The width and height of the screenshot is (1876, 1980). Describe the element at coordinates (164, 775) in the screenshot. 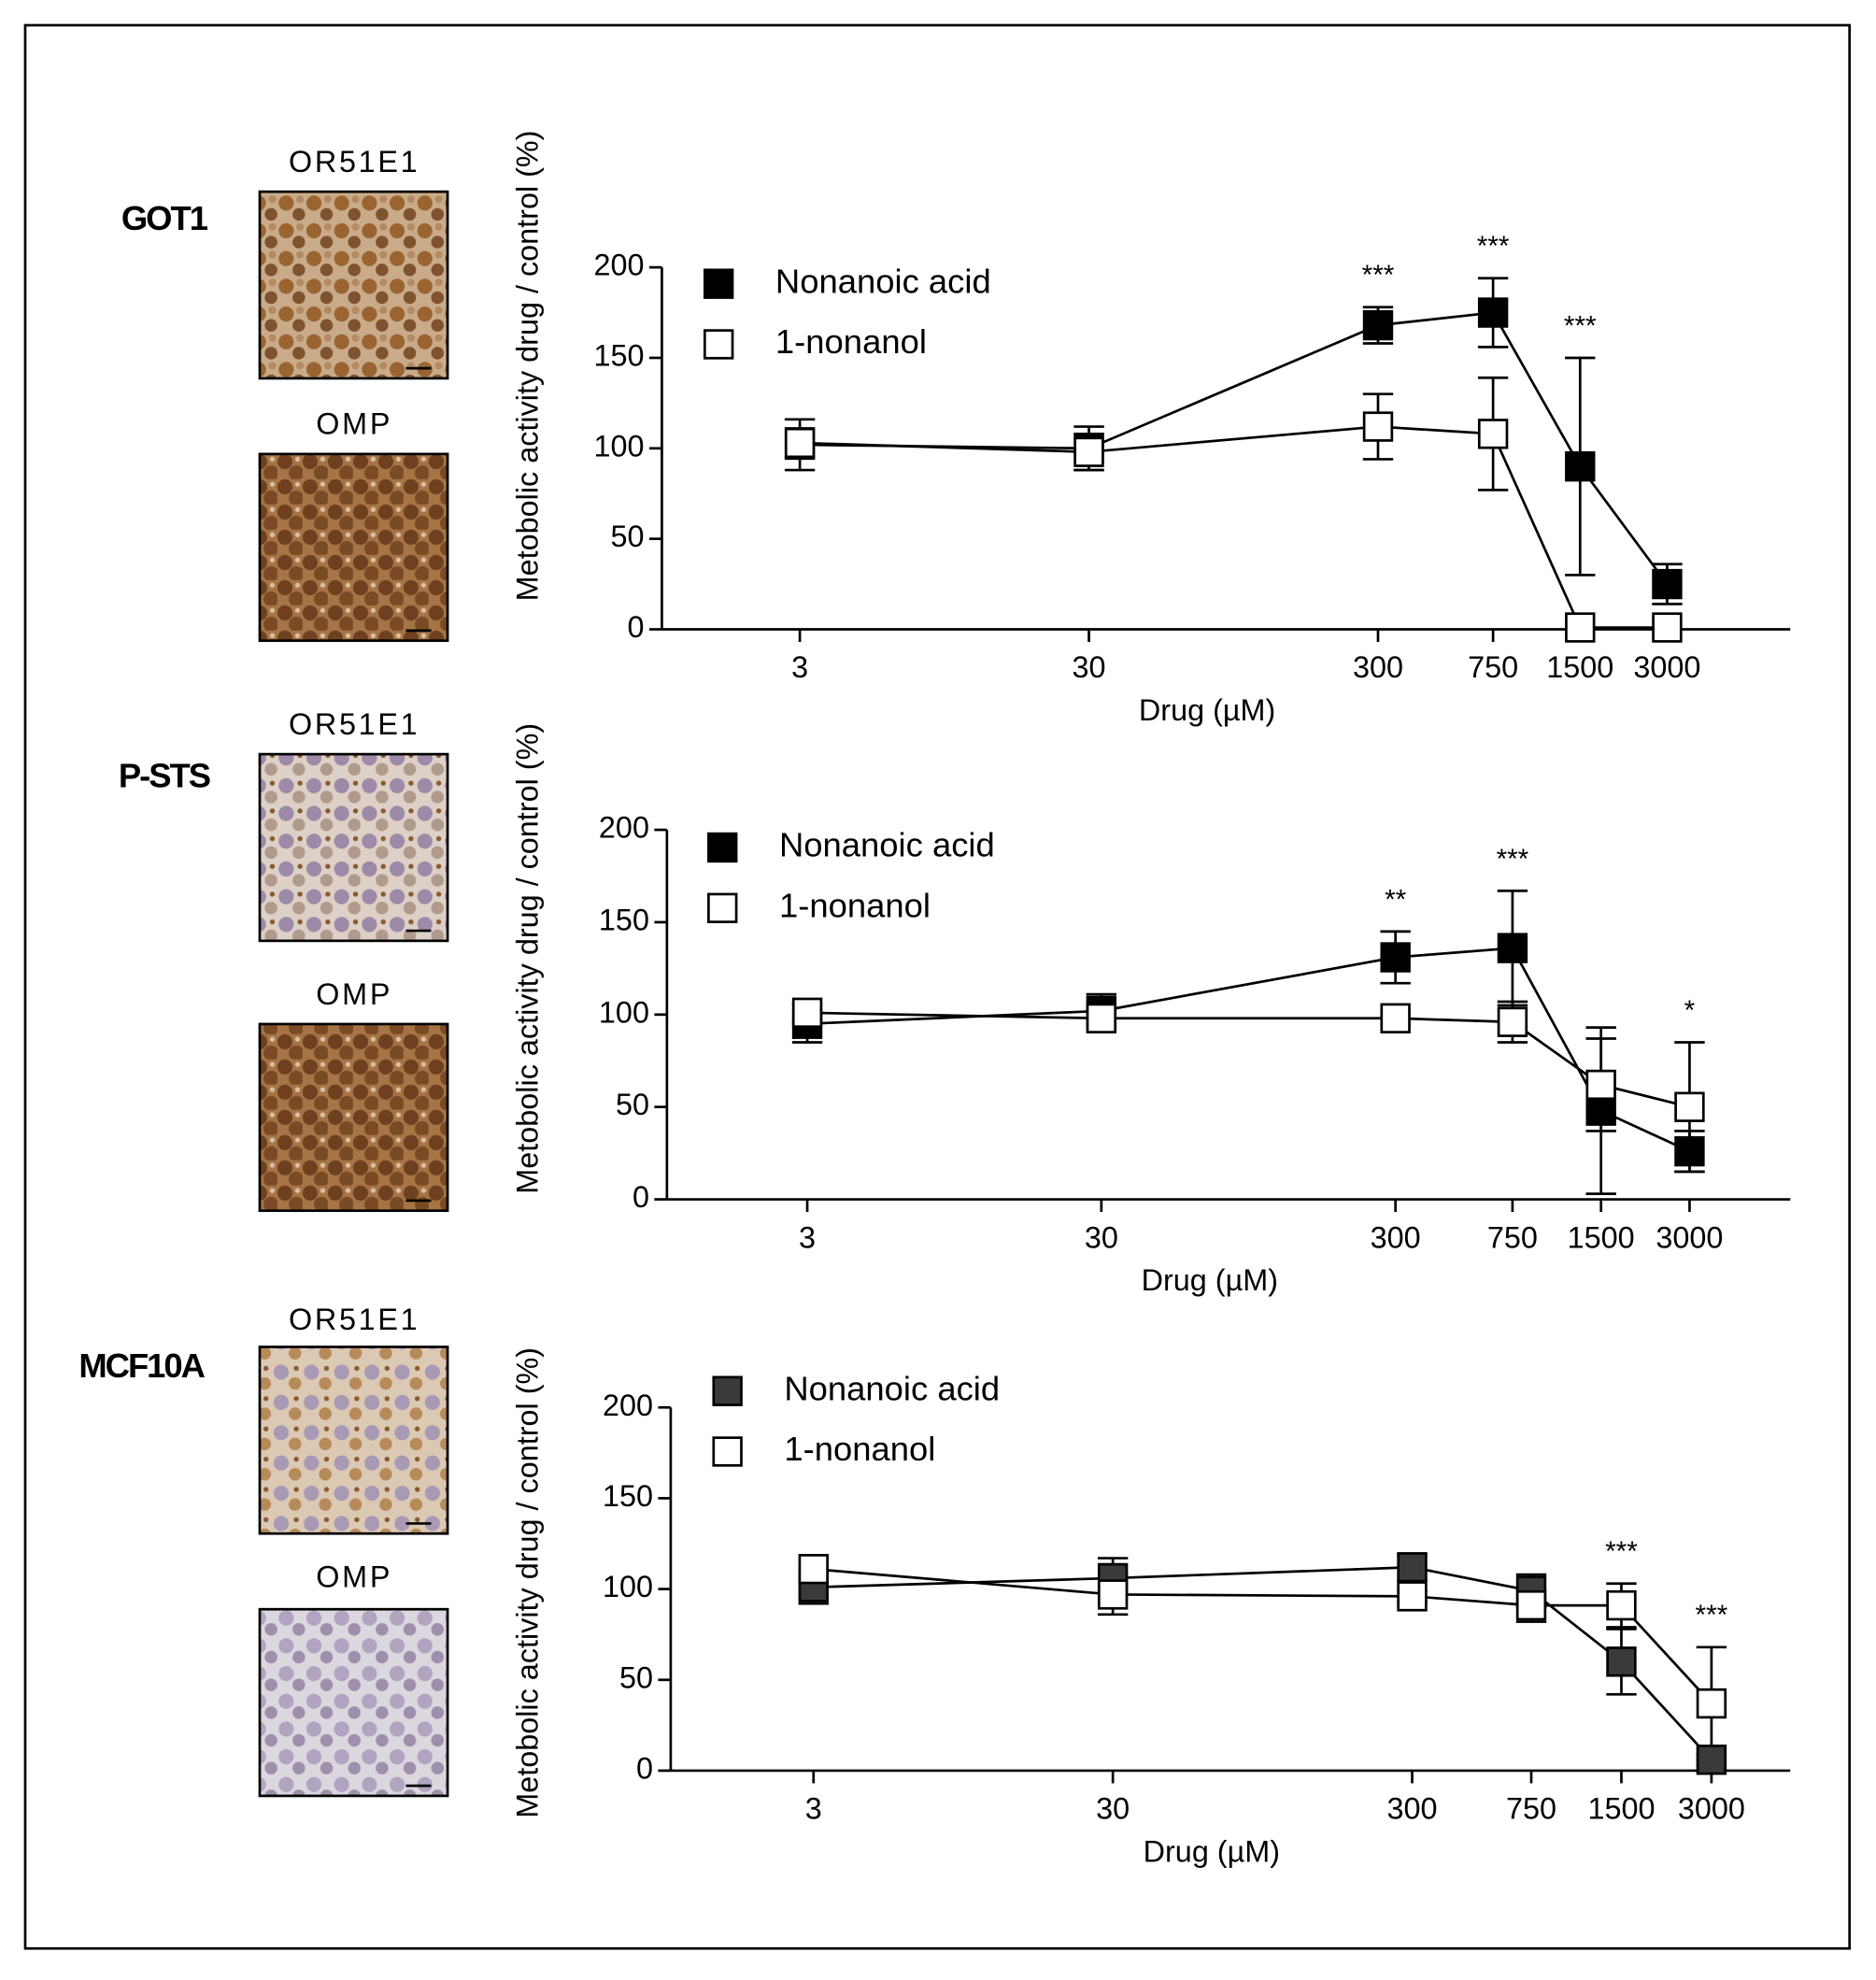

I see `panel-label: P-STS` at that location.